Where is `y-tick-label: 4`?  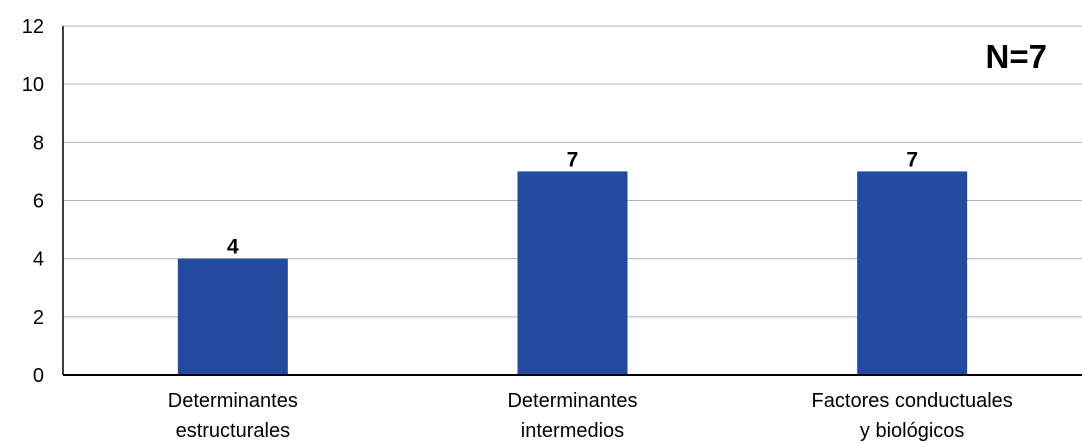 y-tick-label: 4 is located at coordinates (38, 260).